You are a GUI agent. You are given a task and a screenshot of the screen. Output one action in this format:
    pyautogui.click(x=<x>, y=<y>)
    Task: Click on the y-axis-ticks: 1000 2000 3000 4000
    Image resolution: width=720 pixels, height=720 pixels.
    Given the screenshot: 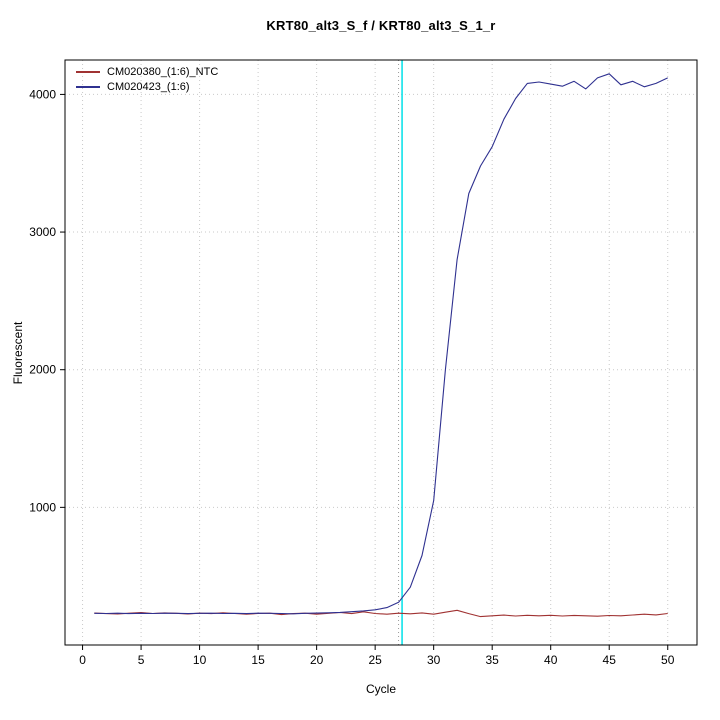 What is the action you would take?
    pyautogui.click(x=47, y=300)
    